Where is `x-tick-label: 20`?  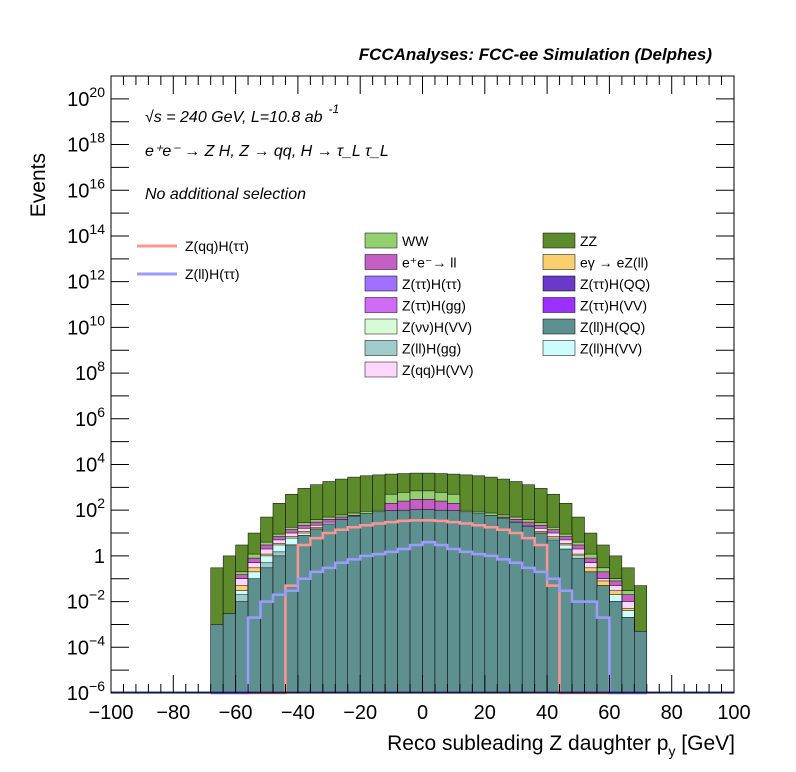 x-tick-label: 20 is located at coordinates (485, 713).